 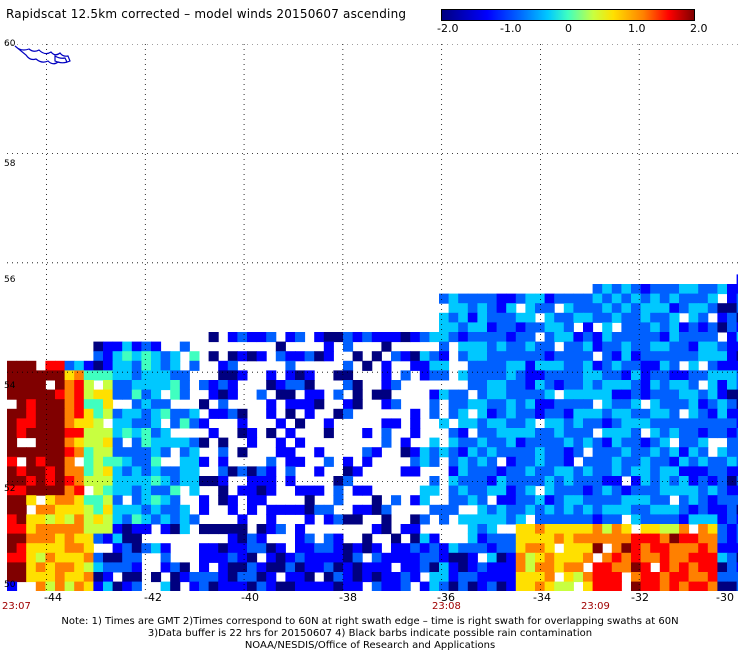 What do you see at coordinates (542, 597) in the screenshot?
I see `lon-label: -34` at bounding box center [542, 597].